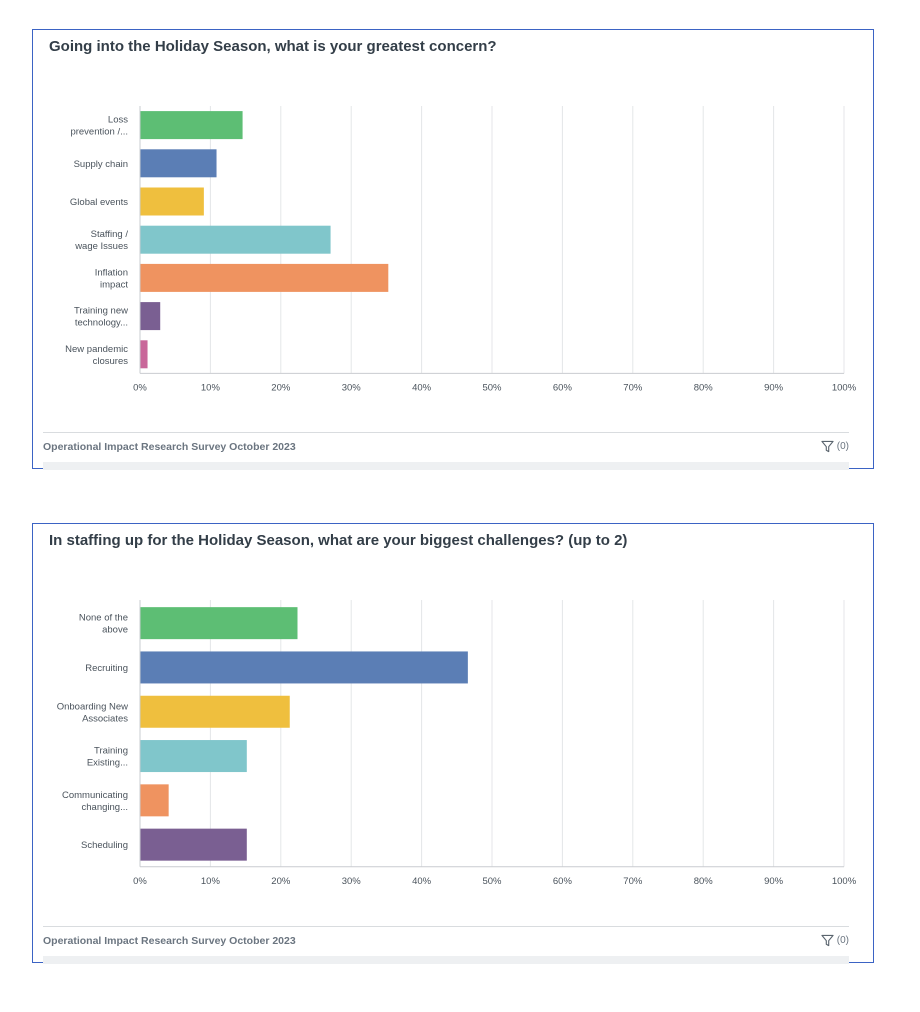  Describe the element at coordinates (96, 349) in the screenshot. I see `category-label-line: New pandemic` at that location.